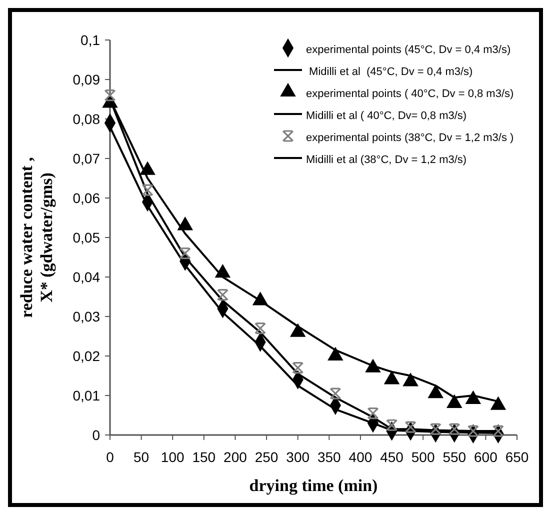 This screenshot has width=551, height=515. Describe the element at coordinates (86, 316) in the screenshot. I see `y-tick-label: 0,03` at that location.